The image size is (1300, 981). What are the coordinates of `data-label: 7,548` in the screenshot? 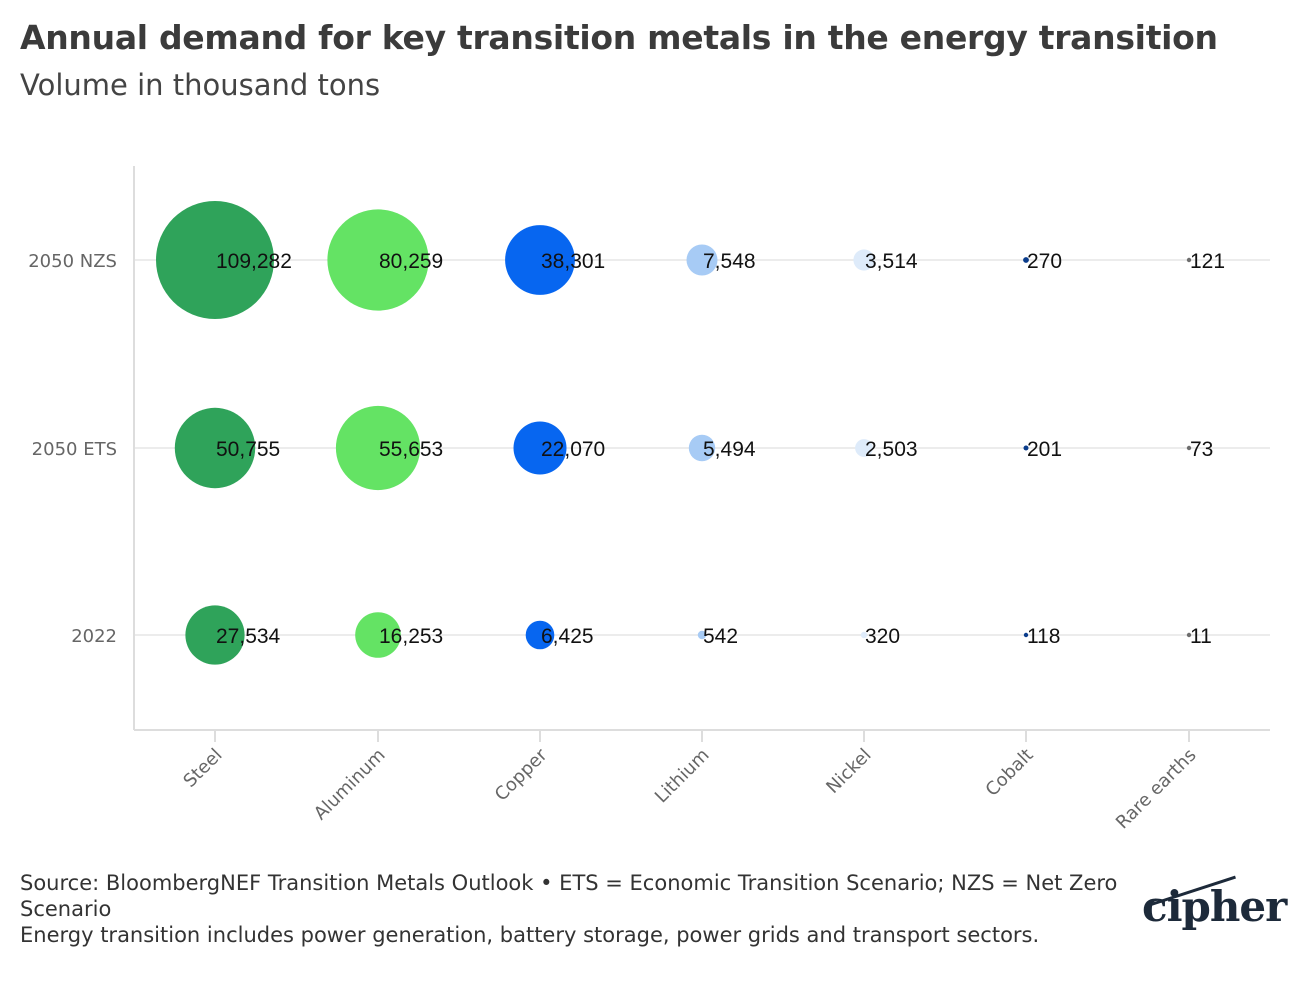 It's located at (729, 261).